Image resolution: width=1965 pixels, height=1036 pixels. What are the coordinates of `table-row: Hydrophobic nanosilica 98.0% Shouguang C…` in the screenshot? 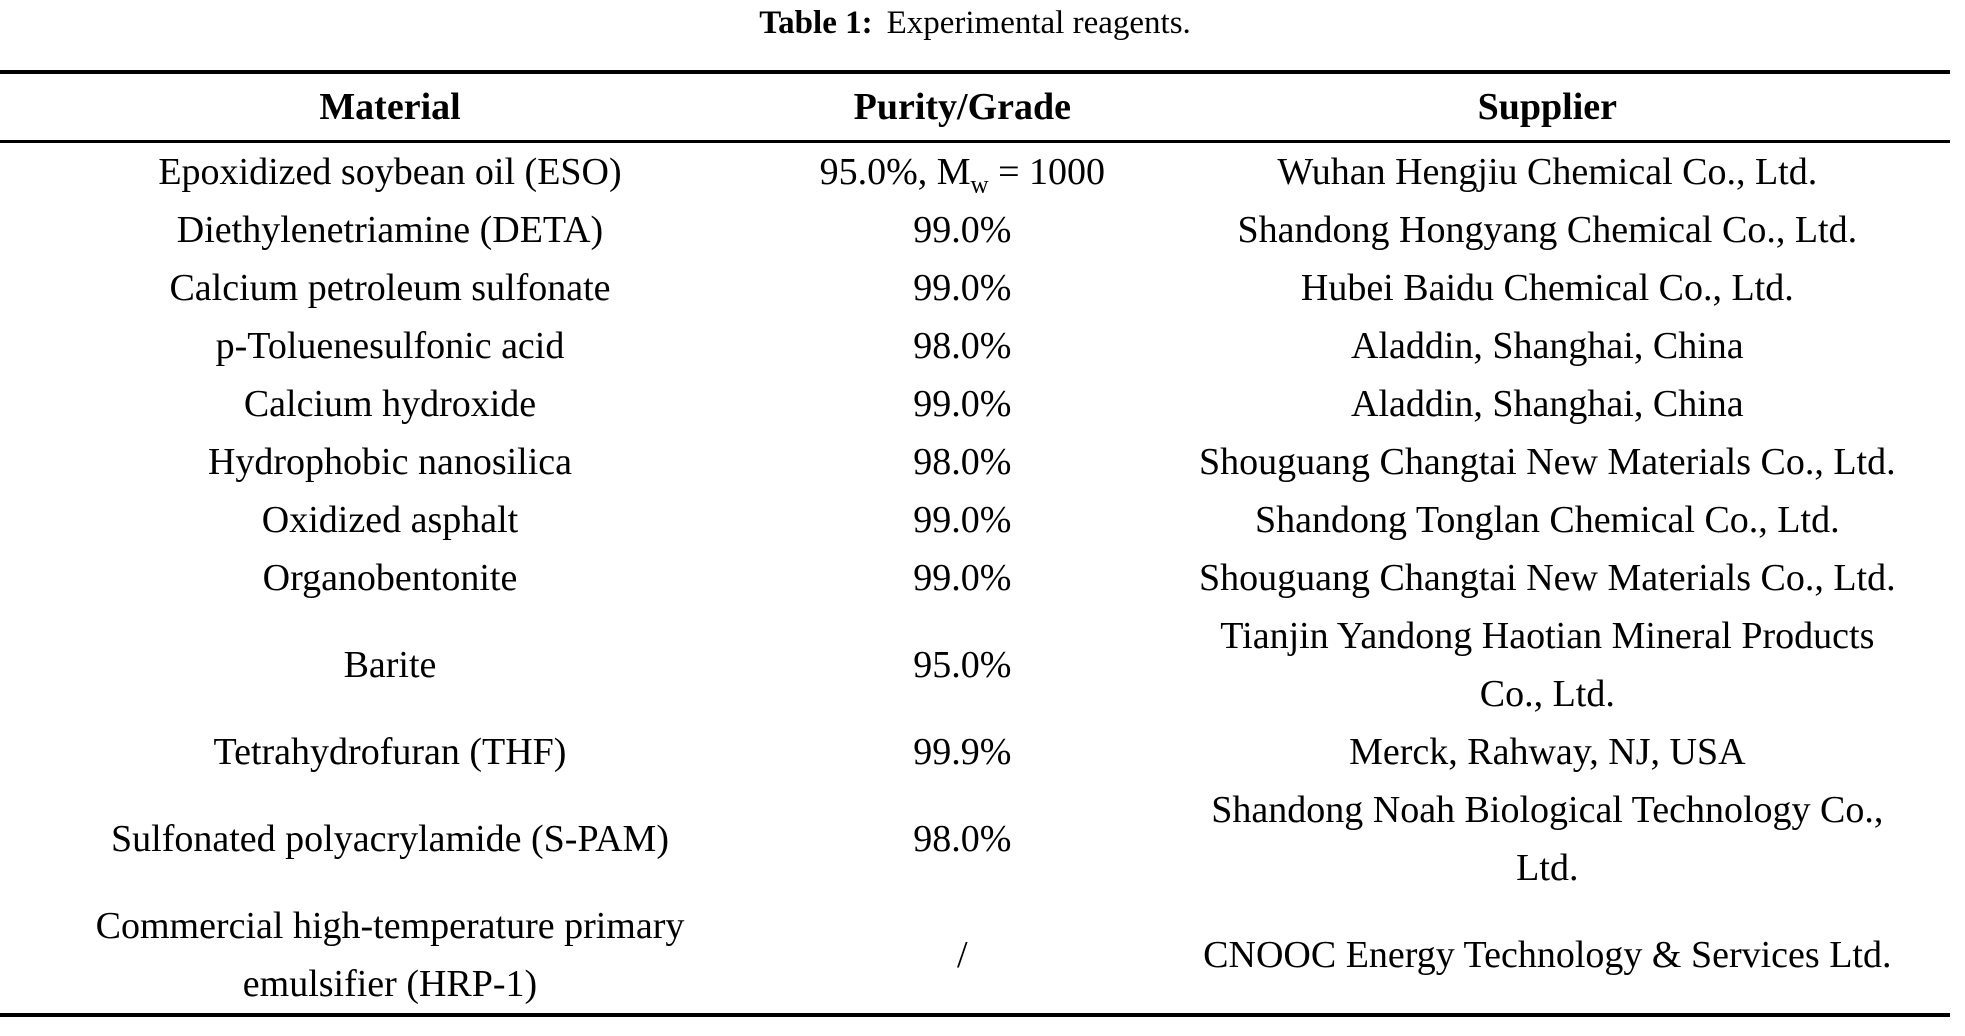 It's located at (975, 462).